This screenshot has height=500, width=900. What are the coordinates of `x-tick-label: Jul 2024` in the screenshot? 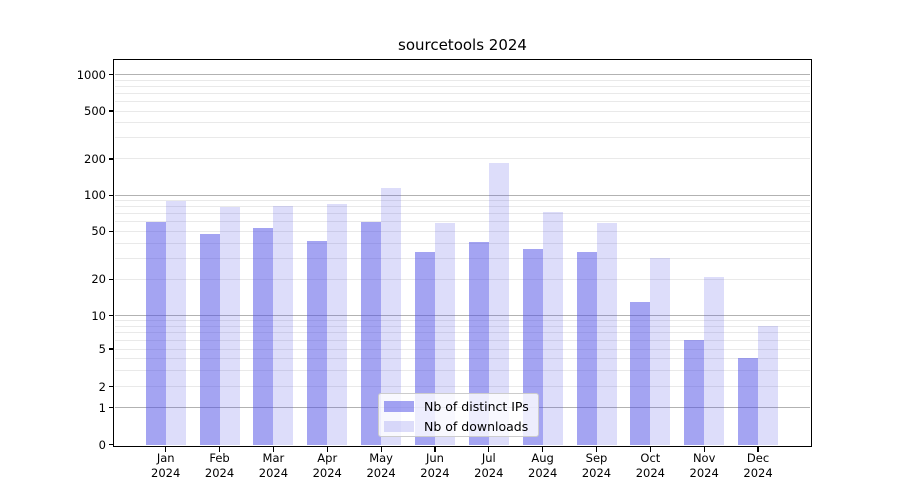 It's located at (489, 465).